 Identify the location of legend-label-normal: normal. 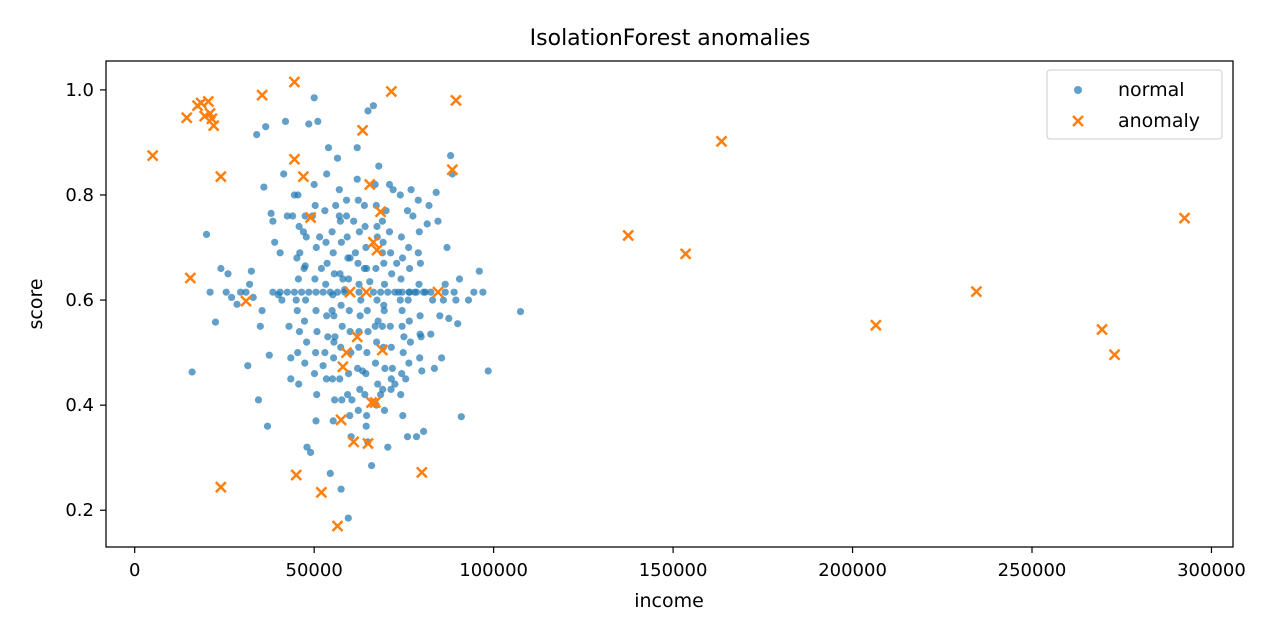
(1151, 90).